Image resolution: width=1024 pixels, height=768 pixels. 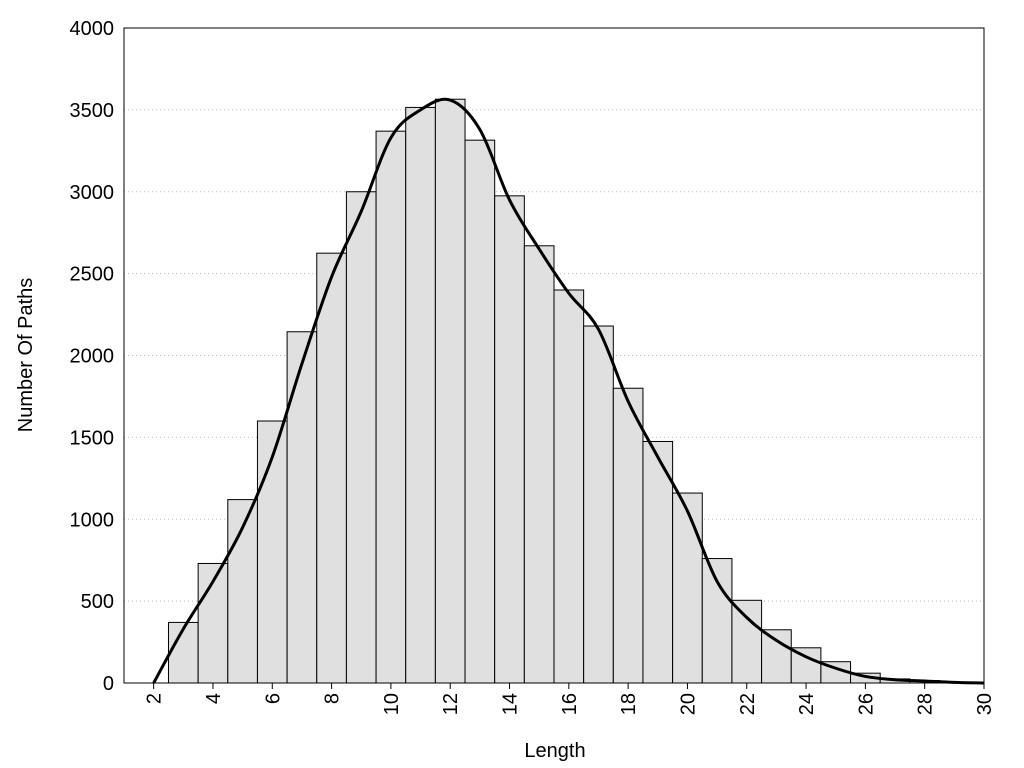 What do you see at coordinates (333, 698) in the screenshot?
I see `x-tick-label: 8` at bounding box center [333, 698].